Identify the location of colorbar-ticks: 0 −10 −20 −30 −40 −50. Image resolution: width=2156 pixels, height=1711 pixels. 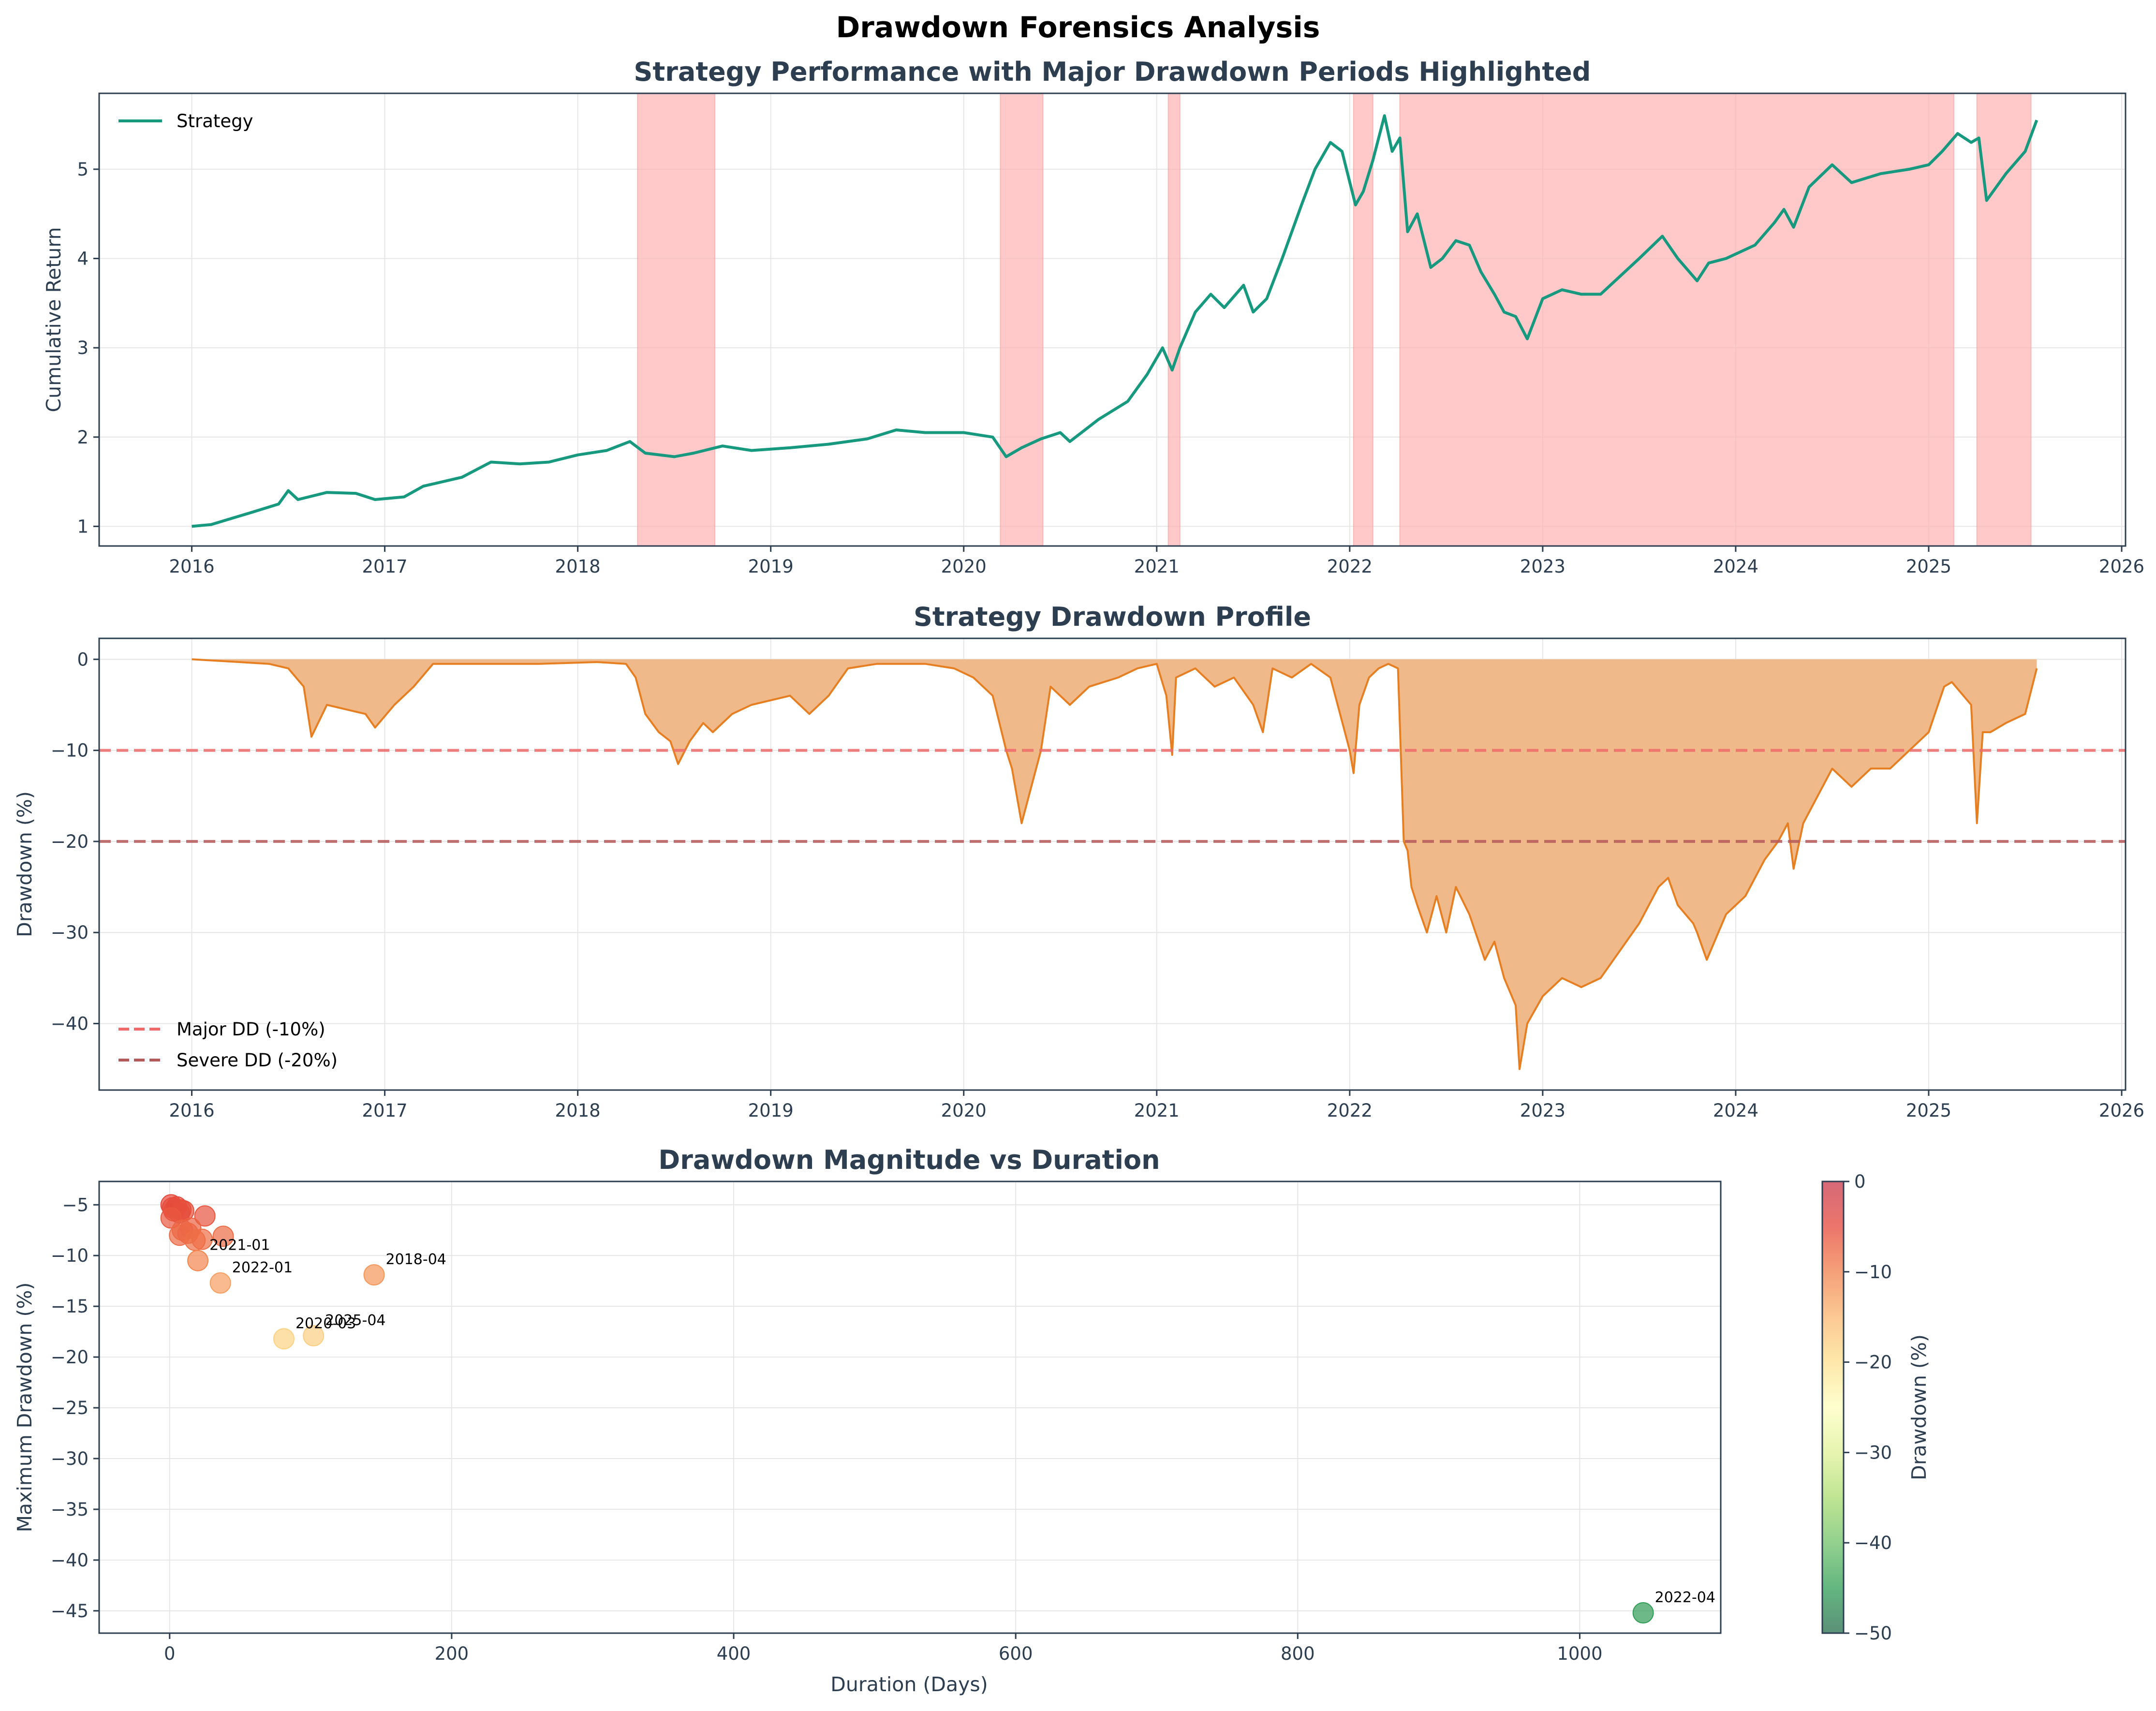
(1868, 1407).